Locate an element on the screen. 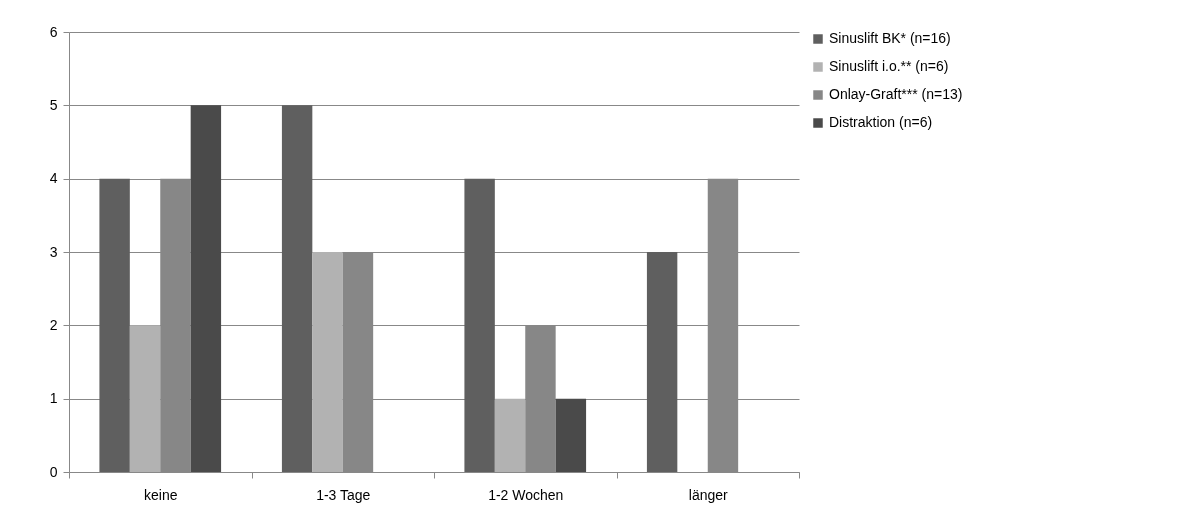  y-tick-label: 5 is located at coordinates (53, 104).